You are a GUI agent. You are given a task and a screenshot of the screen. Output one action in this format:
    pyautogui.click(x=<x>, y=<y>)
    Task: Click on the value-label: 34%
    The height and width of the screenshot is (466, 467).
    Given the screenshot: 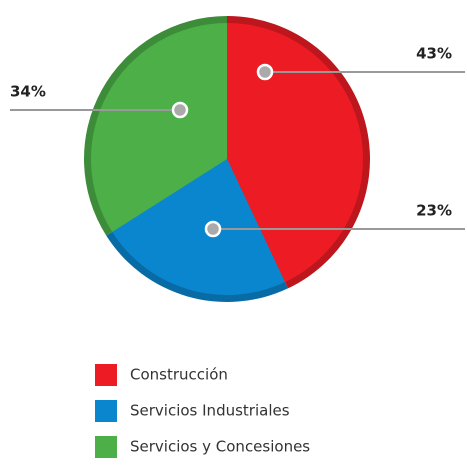 What is the action you would take?
    pyautogui.click(x=28, y=92)
    